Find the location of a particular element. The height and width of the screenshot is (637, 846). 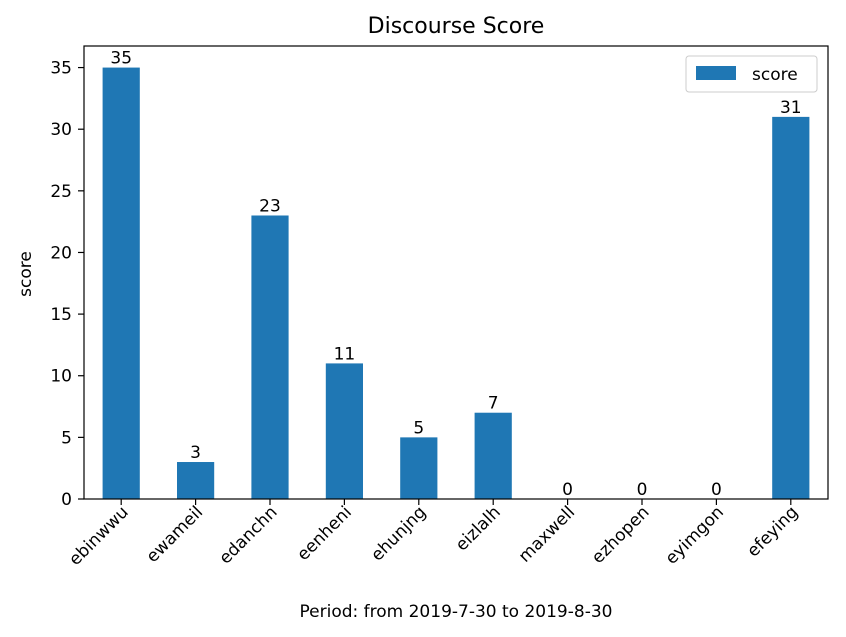

legend-label: score is located at coordinates (775, 75).